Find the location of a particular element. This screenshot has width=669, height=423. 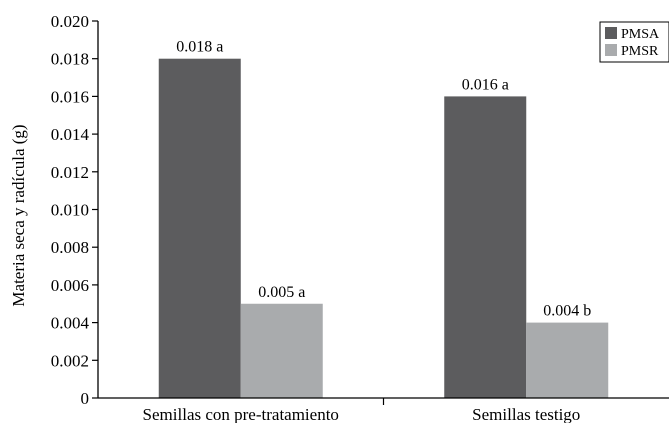

legend: PMSA PMSR is located at coordinates (634, 42).